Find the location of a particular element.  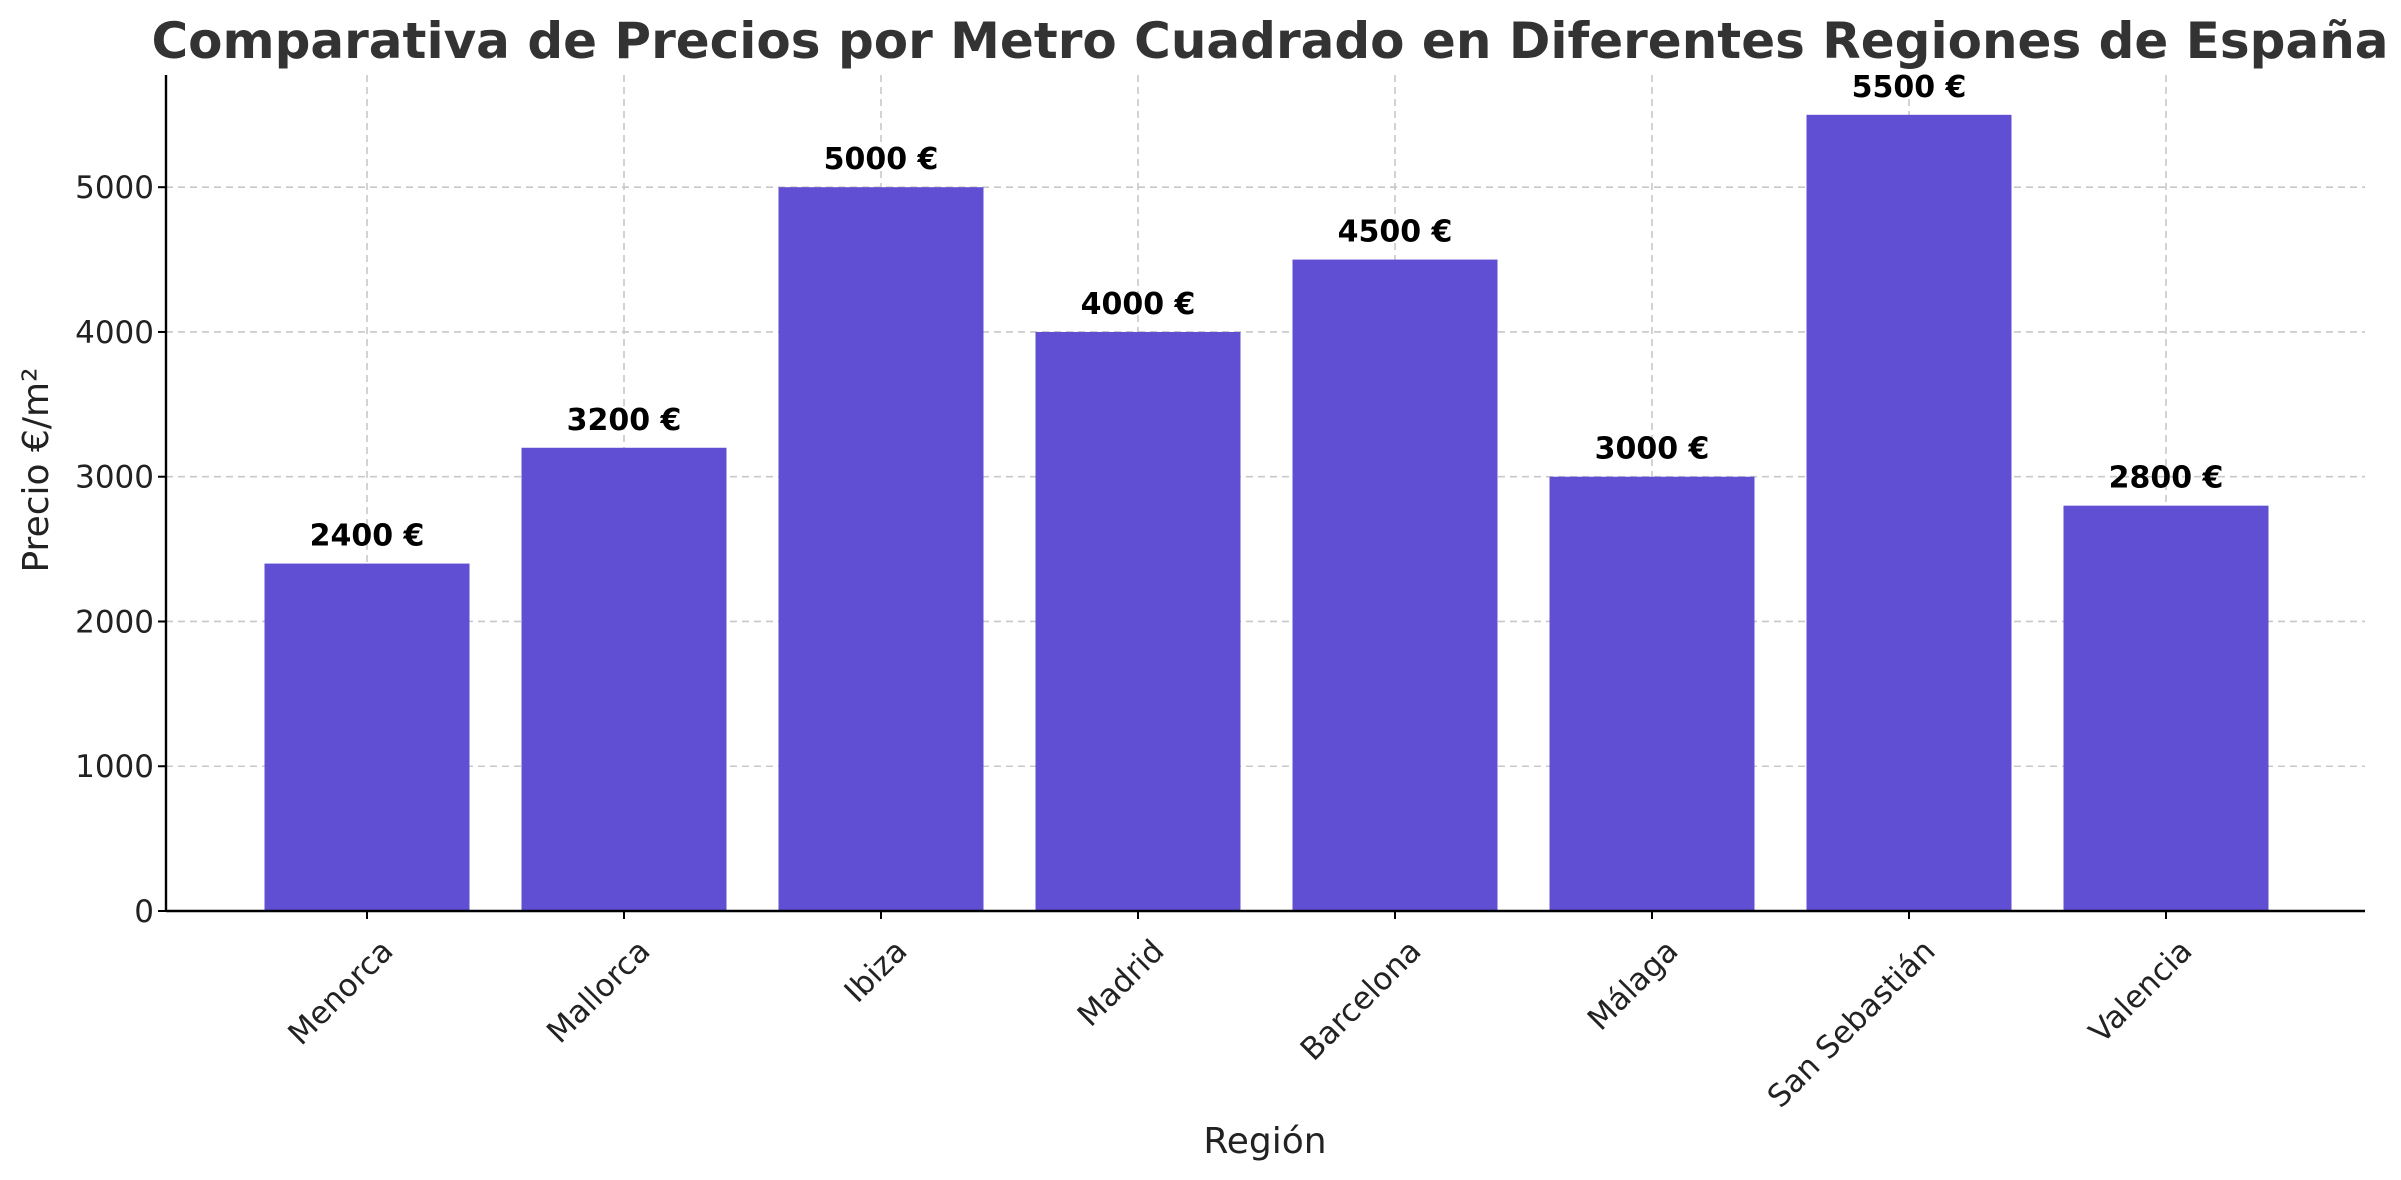

data-label: 5500 € is located at coordinates (1909, 87).